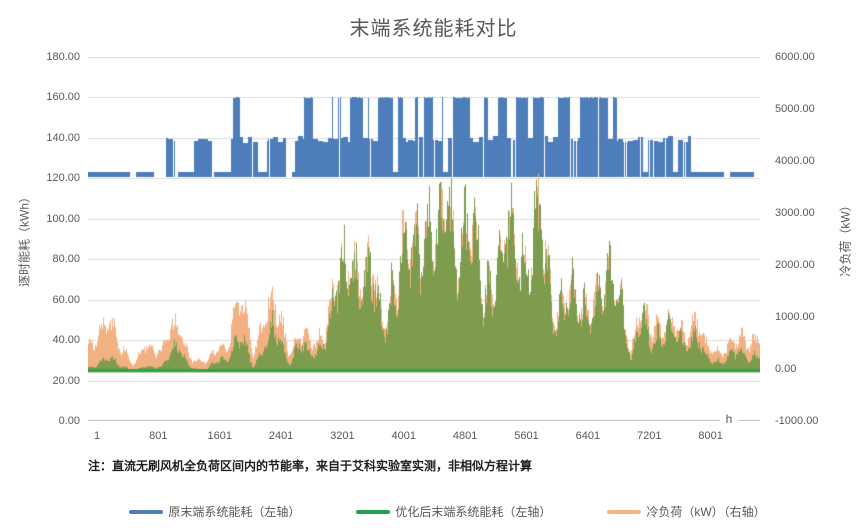  What do you see at coordinates (710, 436) in the screenshot?
I see `x-tick-8001: 8001` at bounding box center [710, 436].